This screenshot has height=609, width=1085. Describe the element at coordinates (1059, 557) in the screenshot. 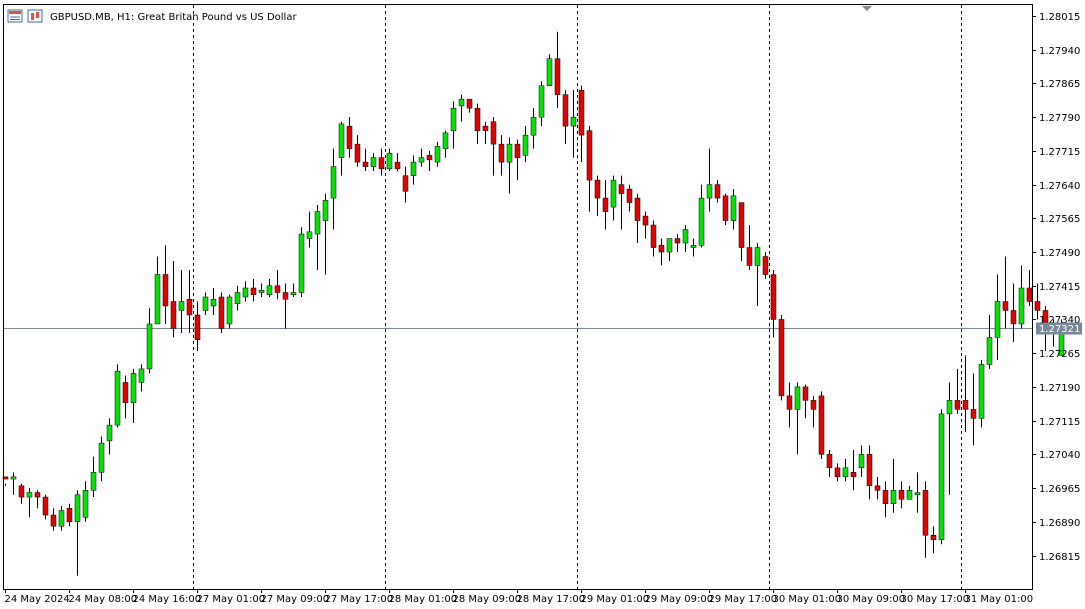

I see `y-tick-label: 1.26815` at that location.